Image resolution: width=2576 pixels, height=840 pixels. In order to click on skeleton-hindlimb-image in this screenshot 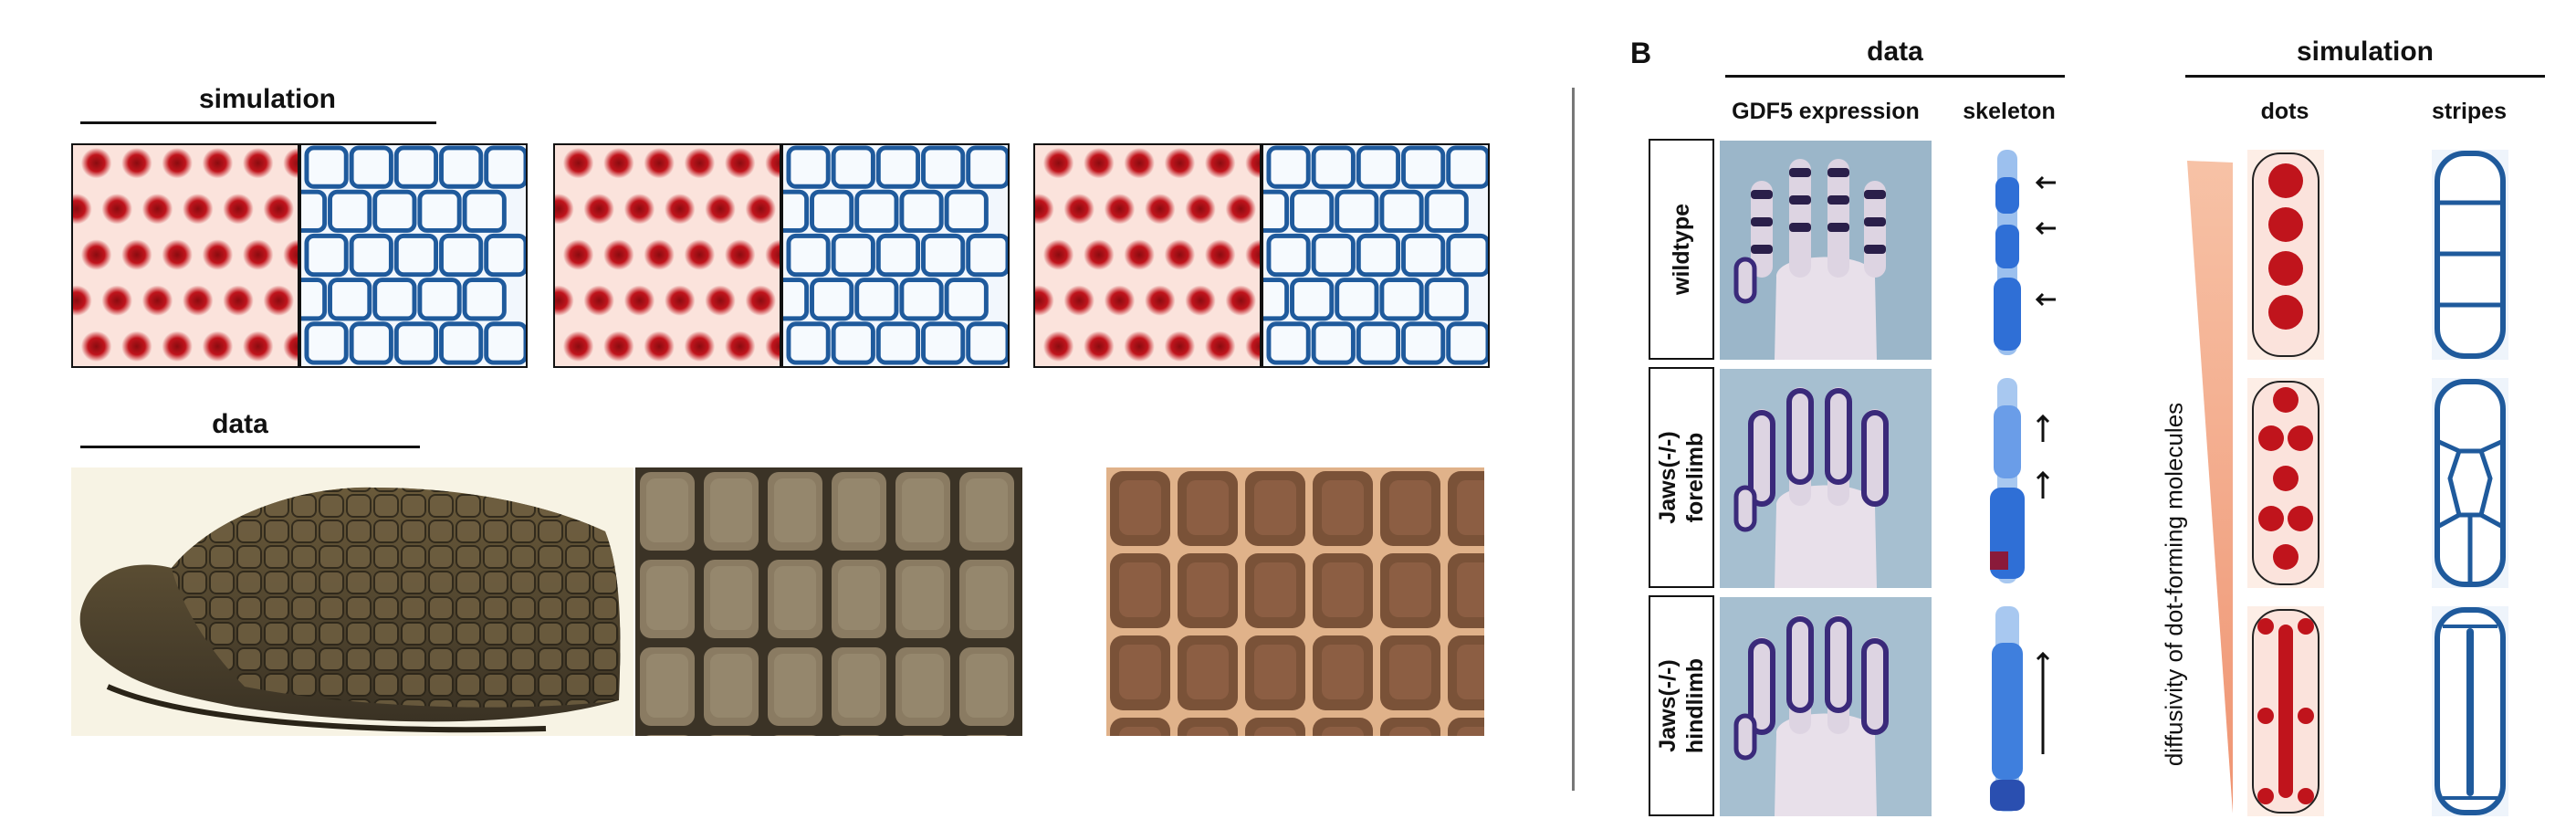, I will do `click(2009, 706)`.